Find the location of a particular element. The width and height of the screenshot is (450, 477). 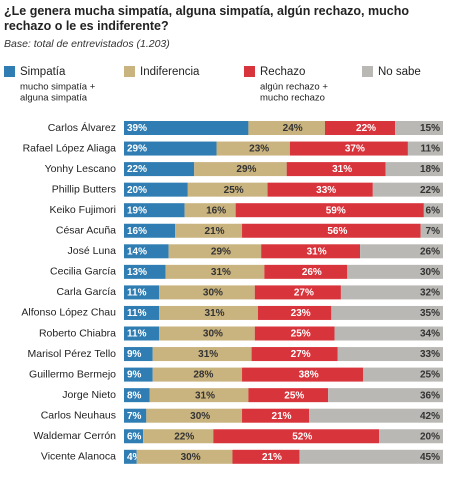

category-label: Phillip Butters is located at coordinates (84, 189).